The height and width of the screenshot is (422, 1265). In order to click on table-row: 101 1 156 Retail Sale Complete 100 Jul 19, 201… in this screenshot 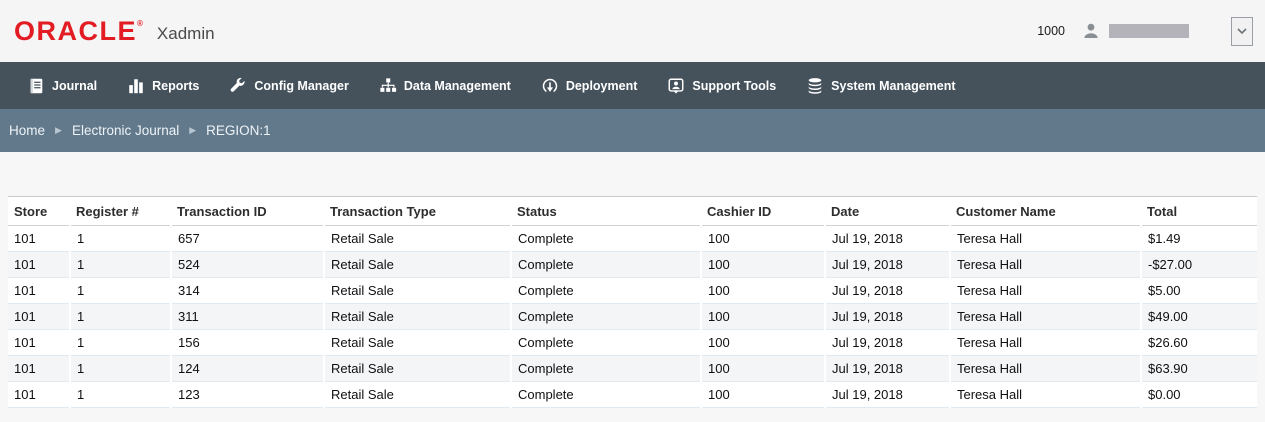, I will do `click(632, 342)`.